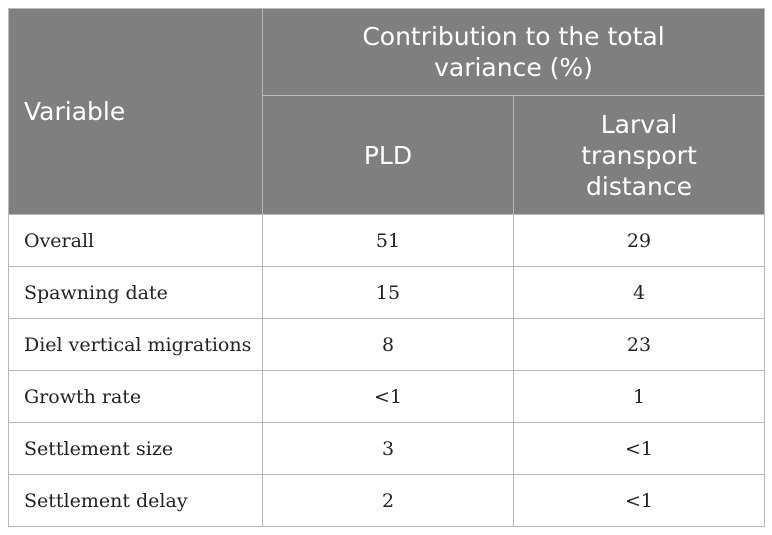  What do you see at coordinates (639, 240) in the screenshot?
I see `transport-cell: 29` at bounding box center [639, 240].